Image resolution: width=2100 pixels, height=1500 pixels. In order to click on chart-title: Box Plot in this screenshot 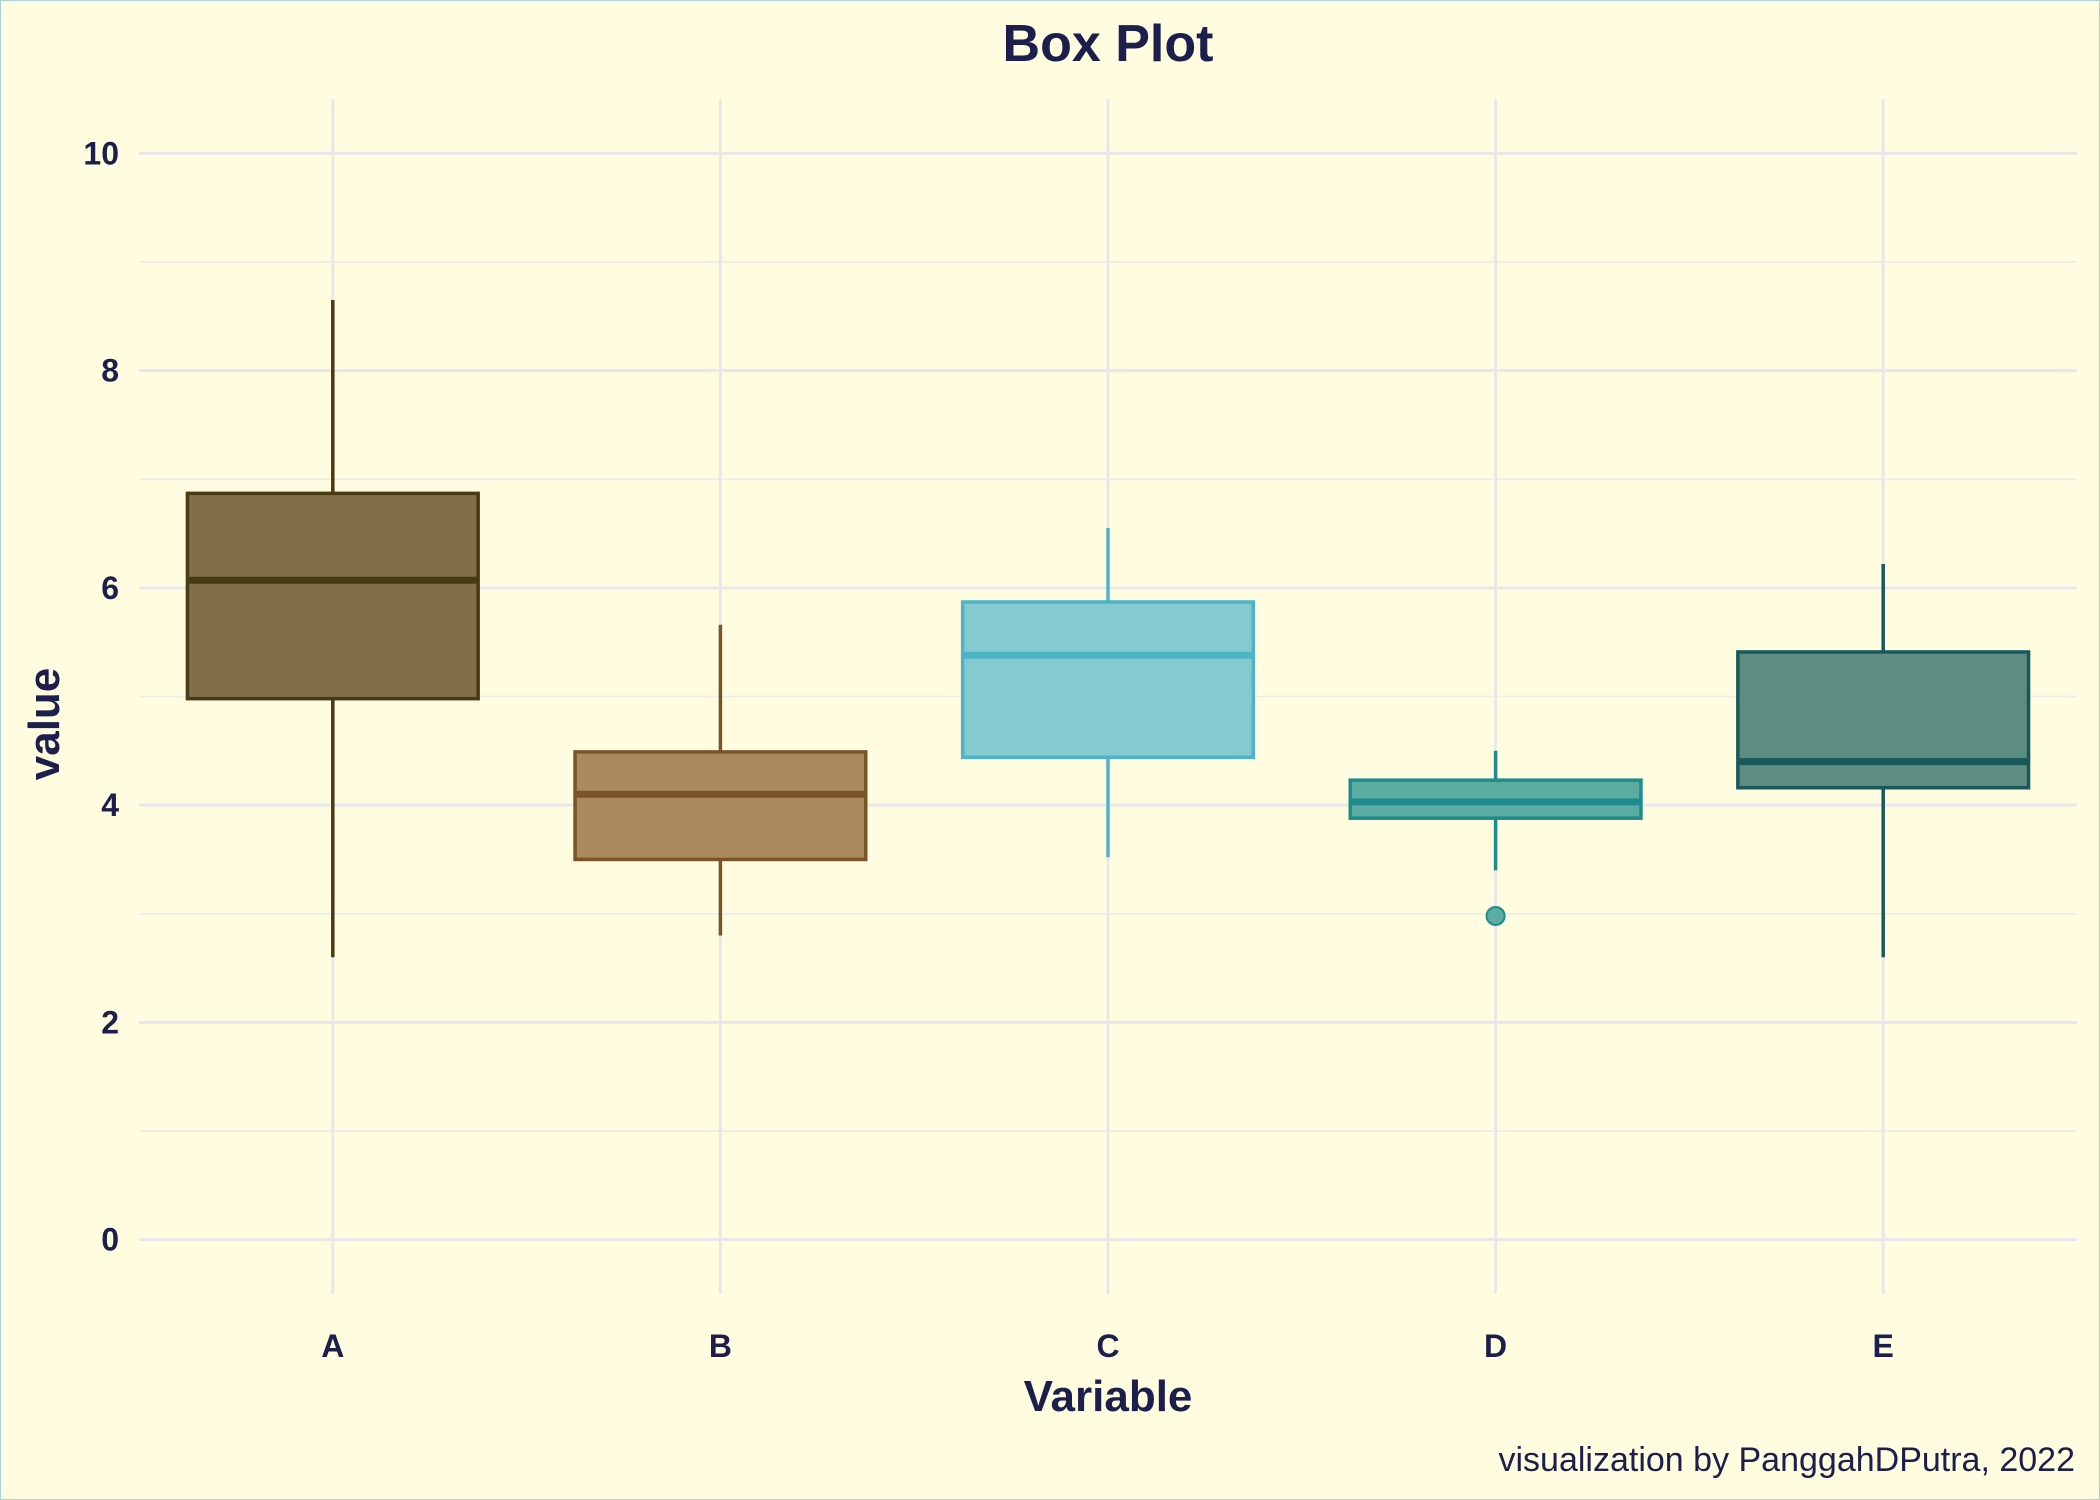, I will do `click(1108, 44)`.